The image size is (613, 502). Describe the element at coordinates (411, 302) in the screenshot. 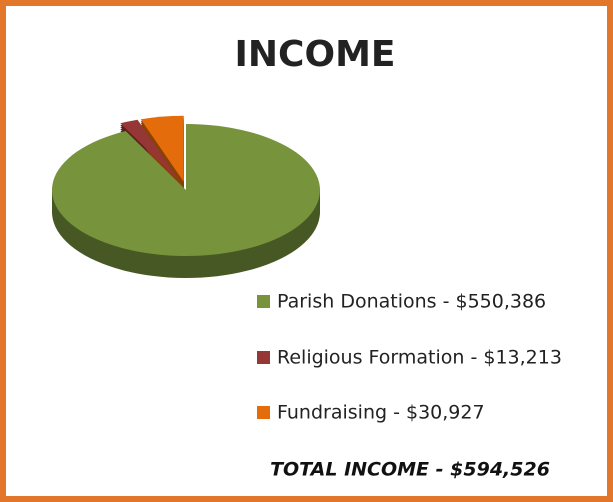

I see `legend-label: Parish Donations - $550,386` at that location.